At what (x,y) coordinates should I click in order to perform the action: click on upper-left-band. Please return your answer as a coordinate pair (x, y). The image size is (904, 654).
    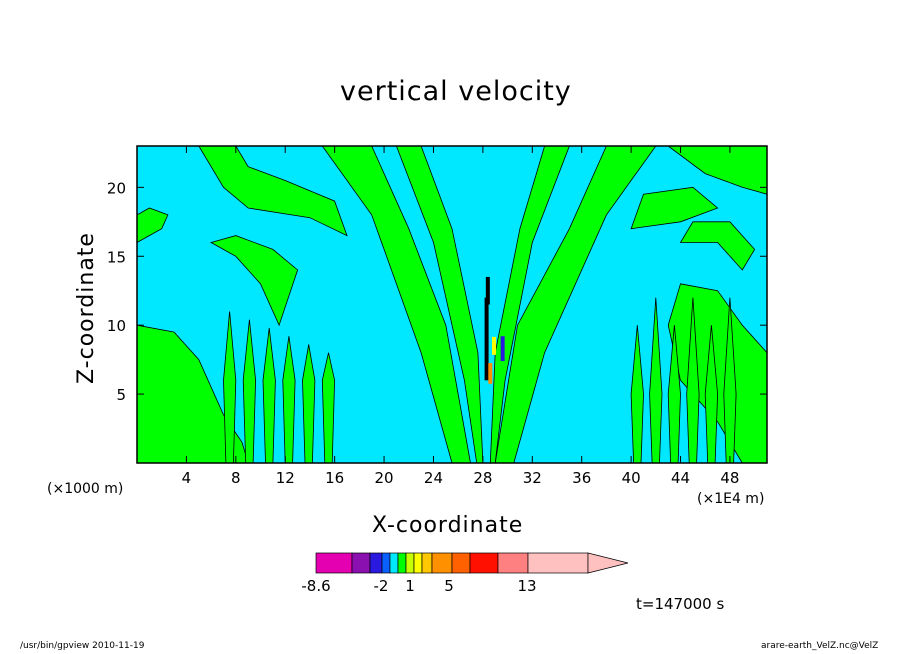
    Looking at the image, I should click on (273, 191).